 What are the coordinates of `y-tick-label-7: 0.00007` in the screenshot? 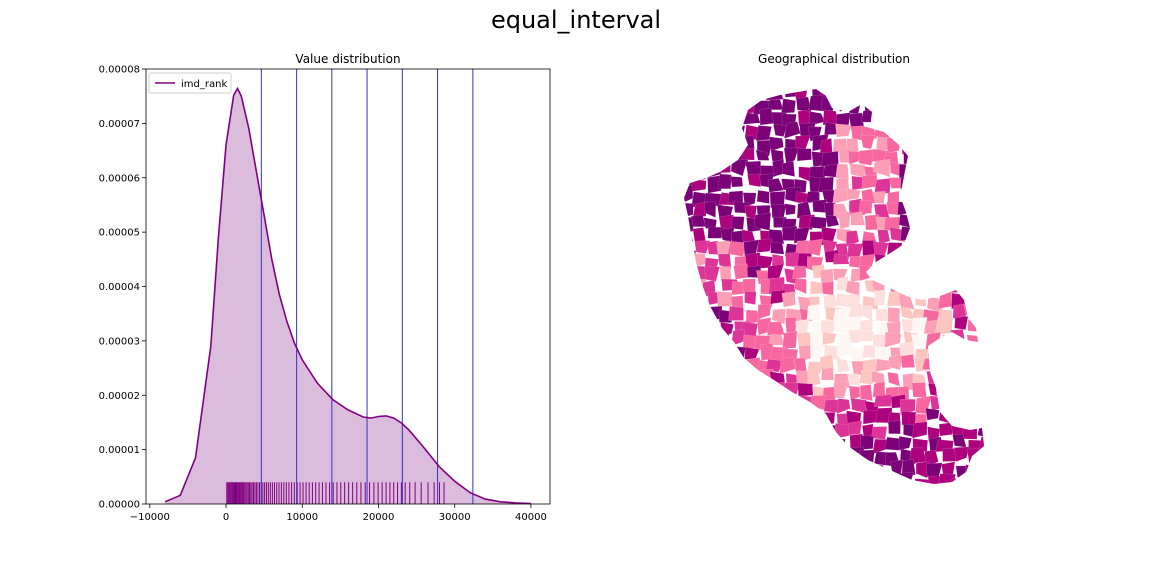 It's located at (119, 124).